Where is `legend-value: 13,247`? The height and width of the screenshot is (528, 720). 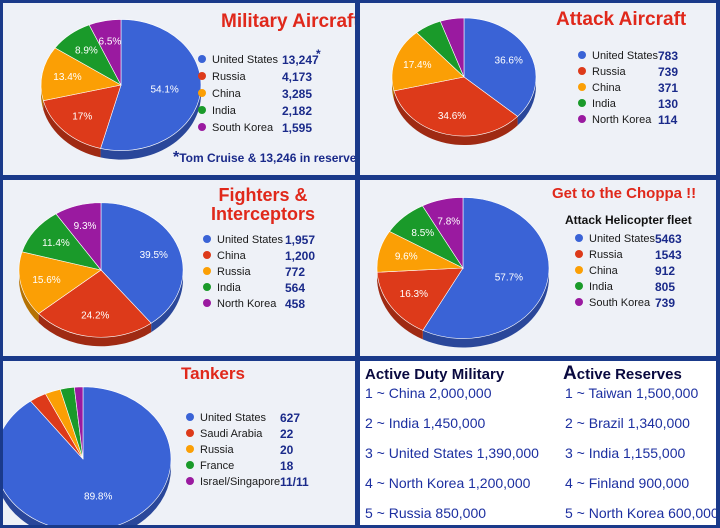 legend-value: 13,247 is located at coordinates (300, 60).